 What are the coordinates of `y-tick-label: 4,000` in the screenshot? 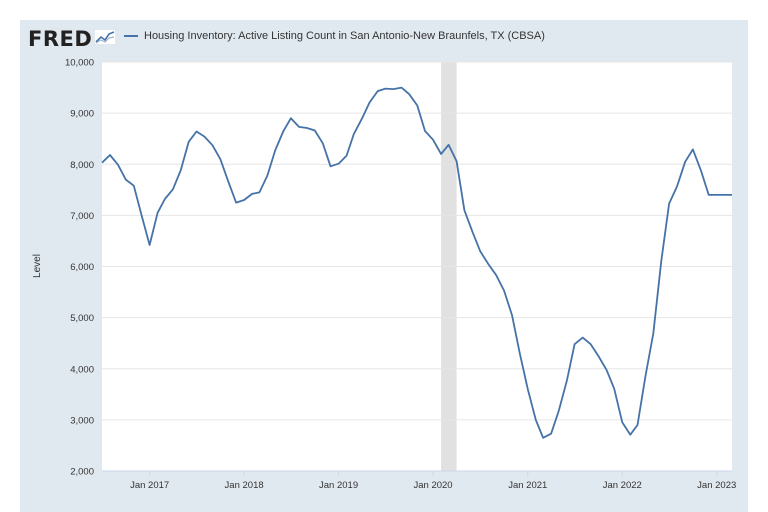 It's located at (82, 369).